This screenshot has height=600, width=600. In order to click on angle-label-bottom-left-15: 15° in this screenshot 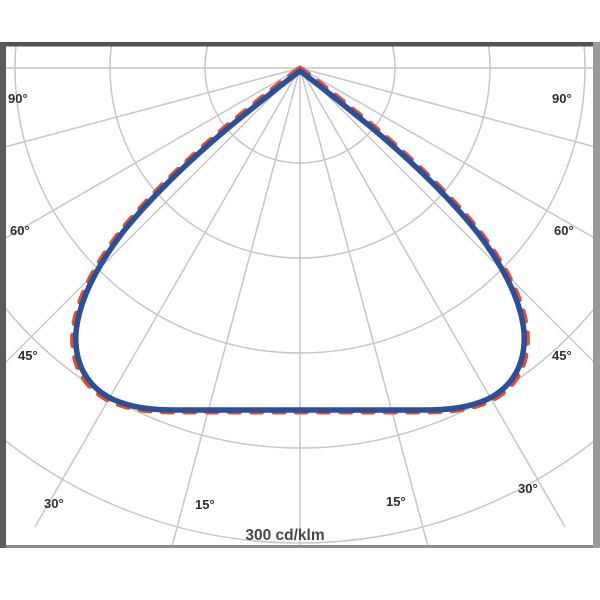, I will do `click(205, 504)`.